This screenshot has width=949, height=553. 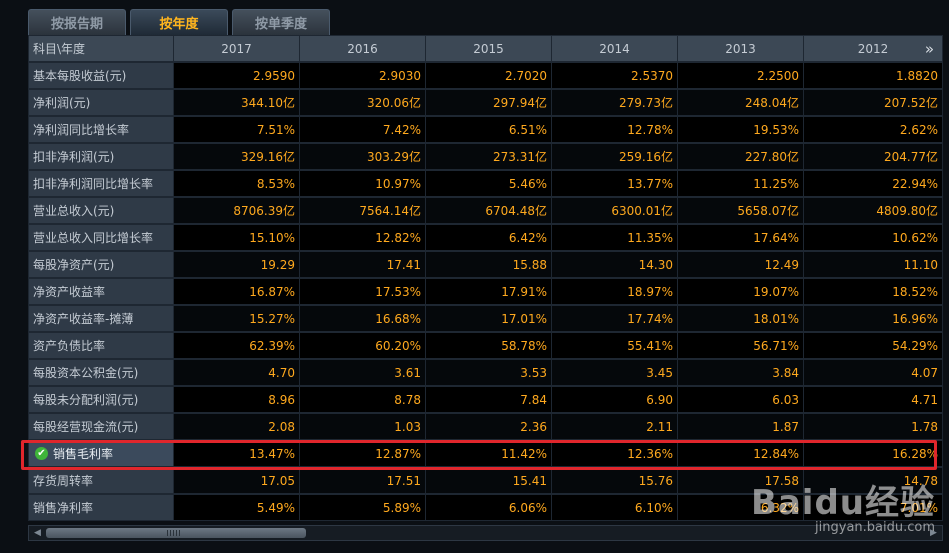 I want to click on row-label: 净利润同比增长率, so click(x=101, y=129).